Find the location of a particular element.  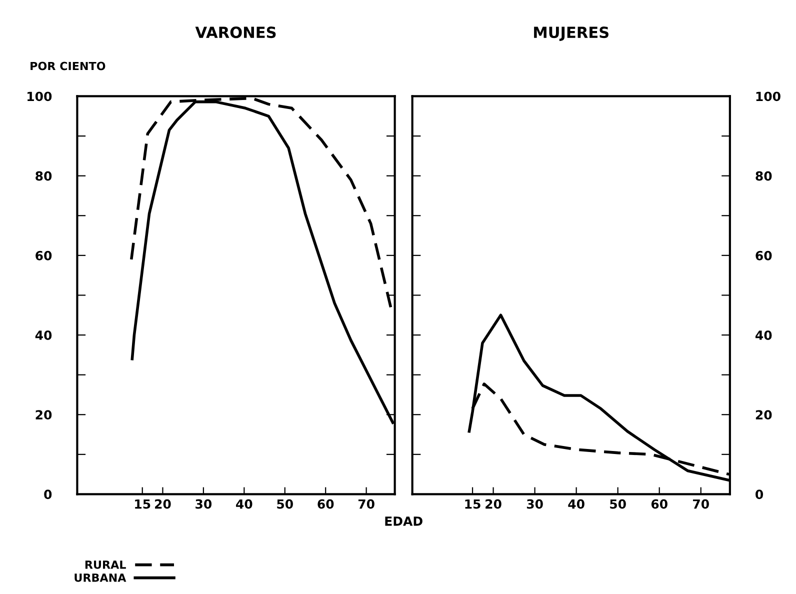

y2-tick-label: 0 is located at coordinates (760, 495).